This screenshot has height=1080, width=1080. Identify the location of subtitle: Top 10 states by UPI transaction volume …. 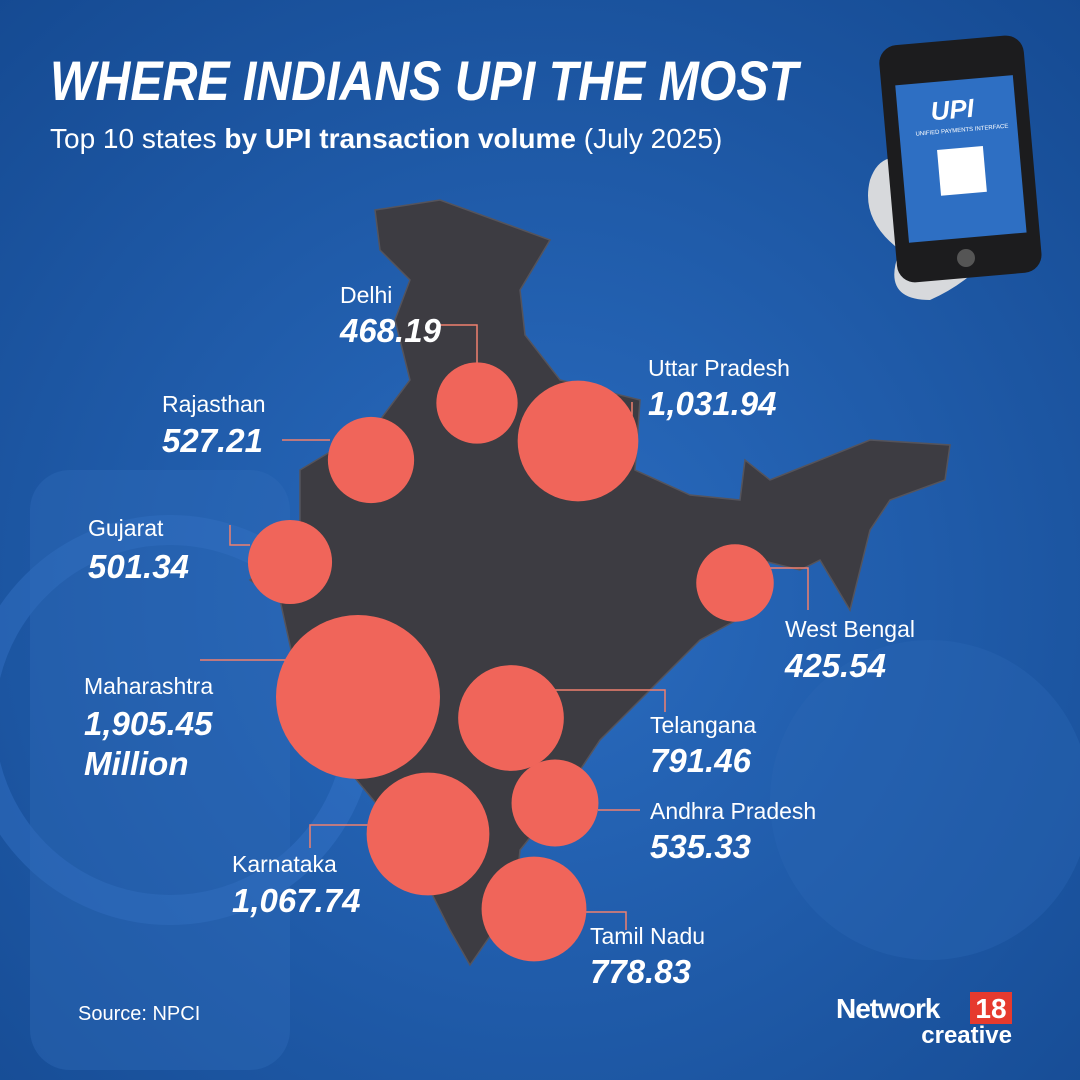
(386, 138).